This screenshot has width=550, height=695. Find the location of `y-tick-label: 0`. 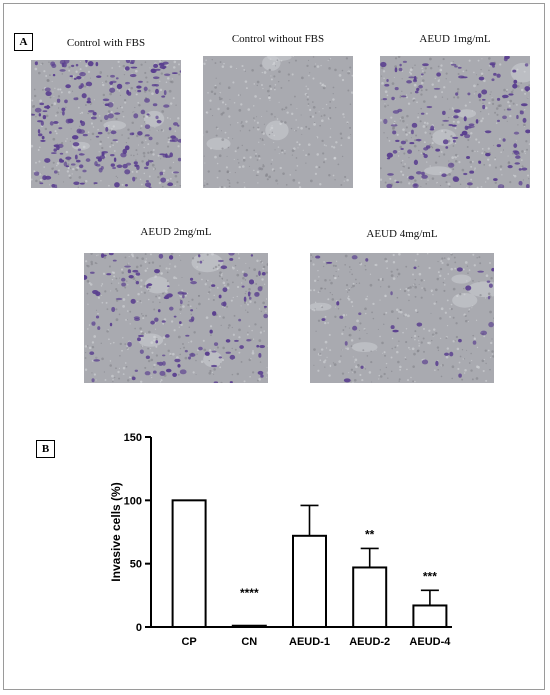

y-tick-label: 0 is located at coordinates (139, 628).